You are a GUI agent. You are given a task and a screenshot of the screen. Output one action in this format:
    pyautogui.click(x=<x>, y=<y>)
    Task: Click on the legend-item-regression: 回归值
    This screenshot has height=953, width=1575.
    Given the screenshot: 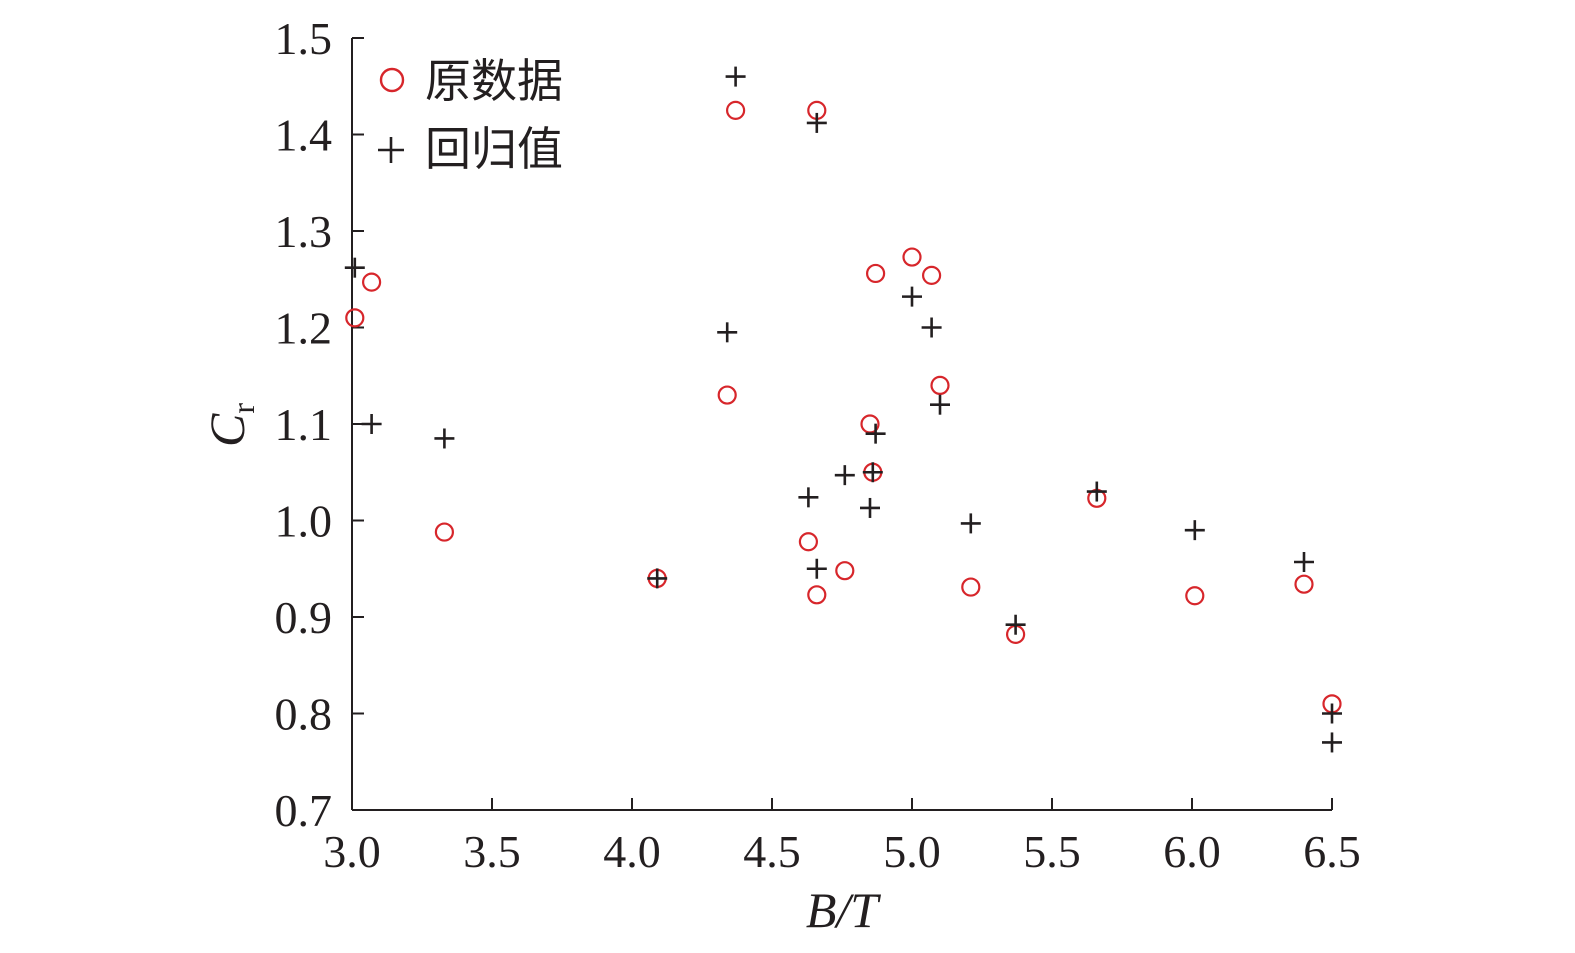 What is the action you would take?
    pyautogui.click(x=470, y=149)
    